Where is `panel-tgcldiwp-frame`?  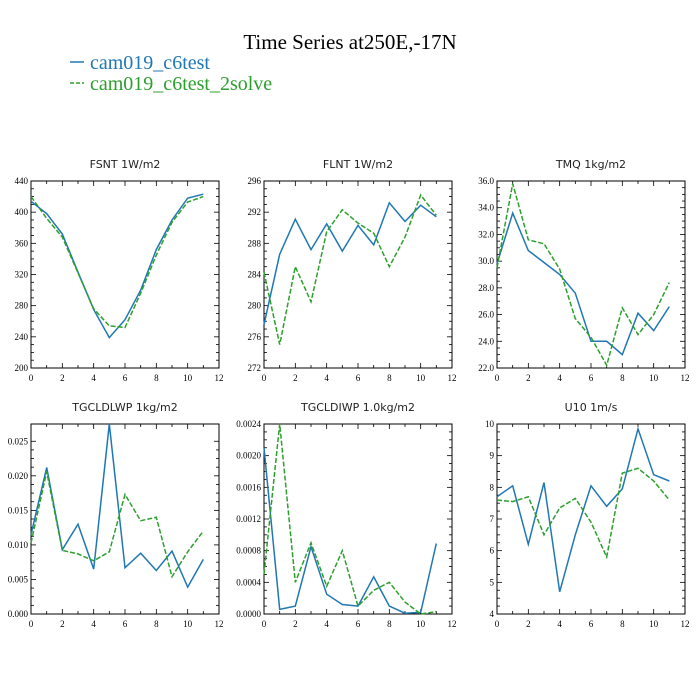
panel-tgcldiwp-frame is located at coordinates (358, 519).